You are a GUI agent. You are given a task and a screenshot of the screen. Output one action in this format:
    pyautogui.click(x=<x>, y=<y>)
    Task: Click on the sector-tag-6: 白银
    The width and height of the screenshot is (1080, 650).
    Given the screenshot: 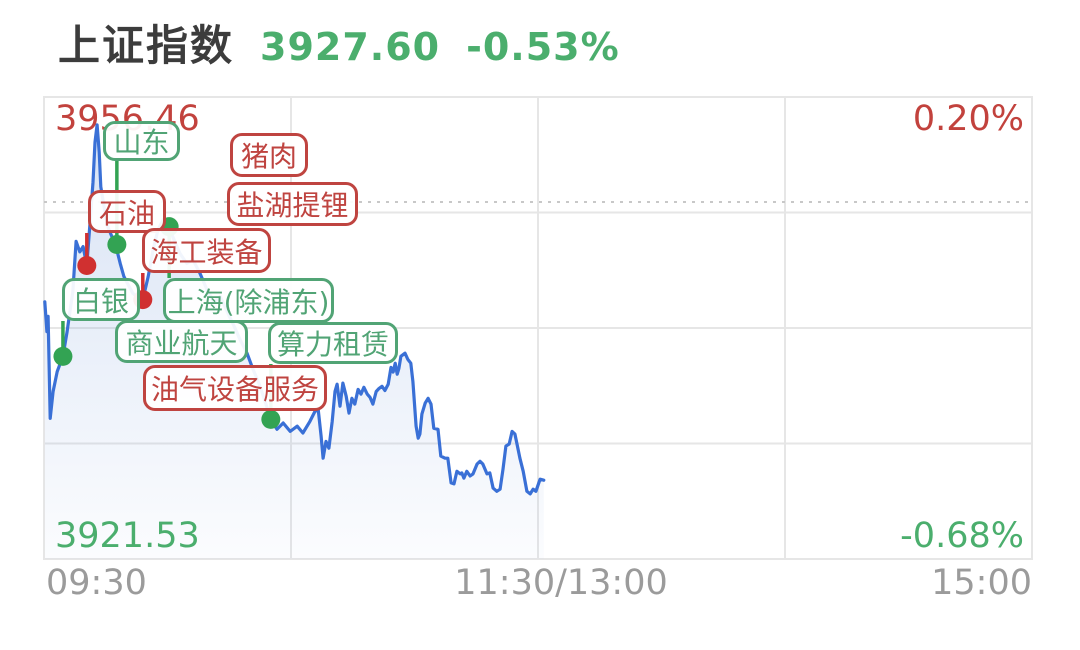 What is the action you would take?
    pyautogui.click(x=101, y=299)
    